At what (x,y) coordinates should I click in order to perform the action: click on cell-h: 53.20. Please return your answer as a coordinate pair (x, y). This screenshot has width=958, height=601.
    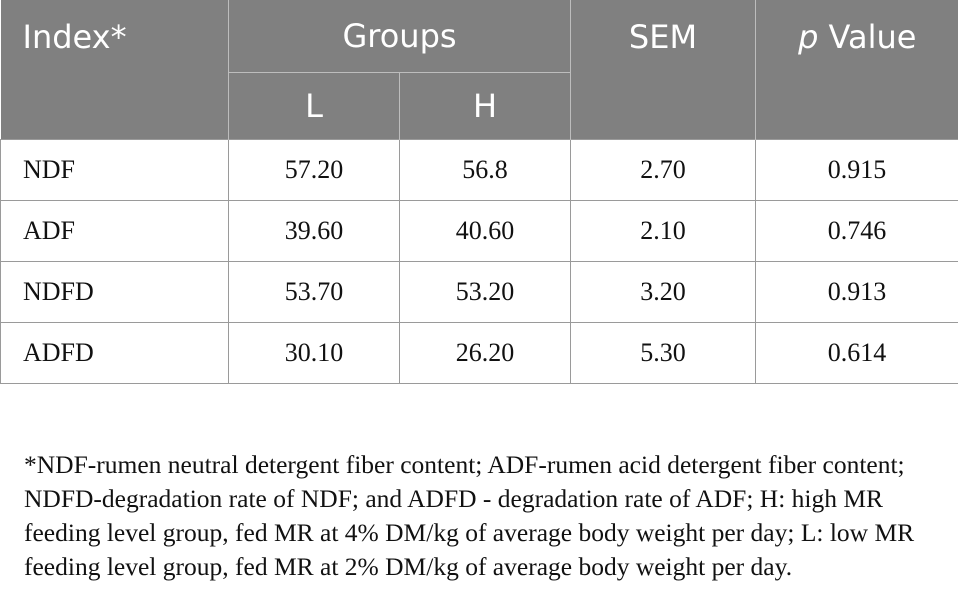
    Looking at the image, I should click on (485, 292).